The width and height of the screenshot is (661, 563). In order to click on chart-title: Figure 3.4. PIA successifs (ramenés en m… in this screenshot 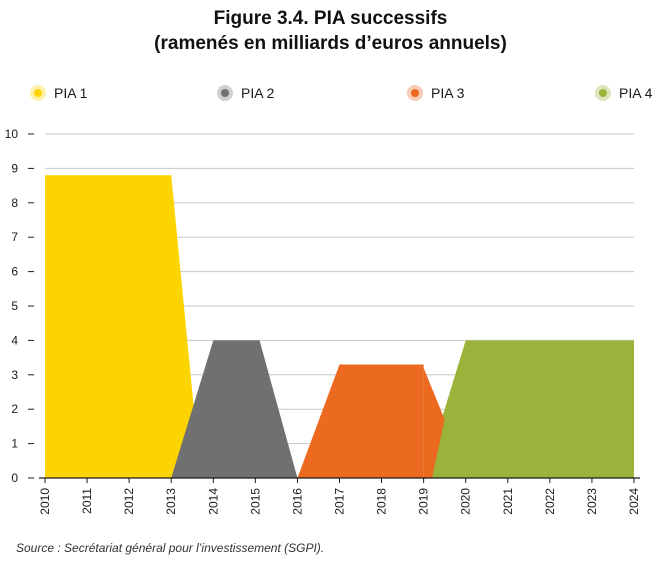, I will do `click(330, 31)`.